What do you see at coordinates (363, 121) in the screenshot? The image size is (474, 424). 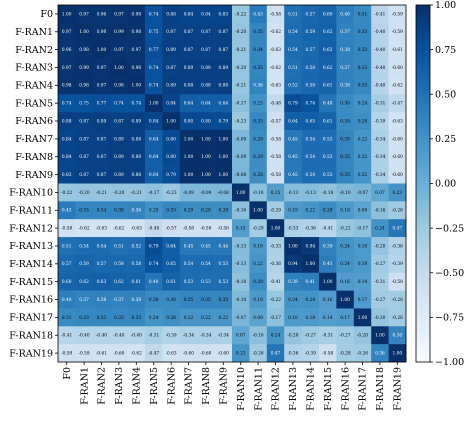 I see `cell-value-label: 0.28` at bounding box center [363, 121].